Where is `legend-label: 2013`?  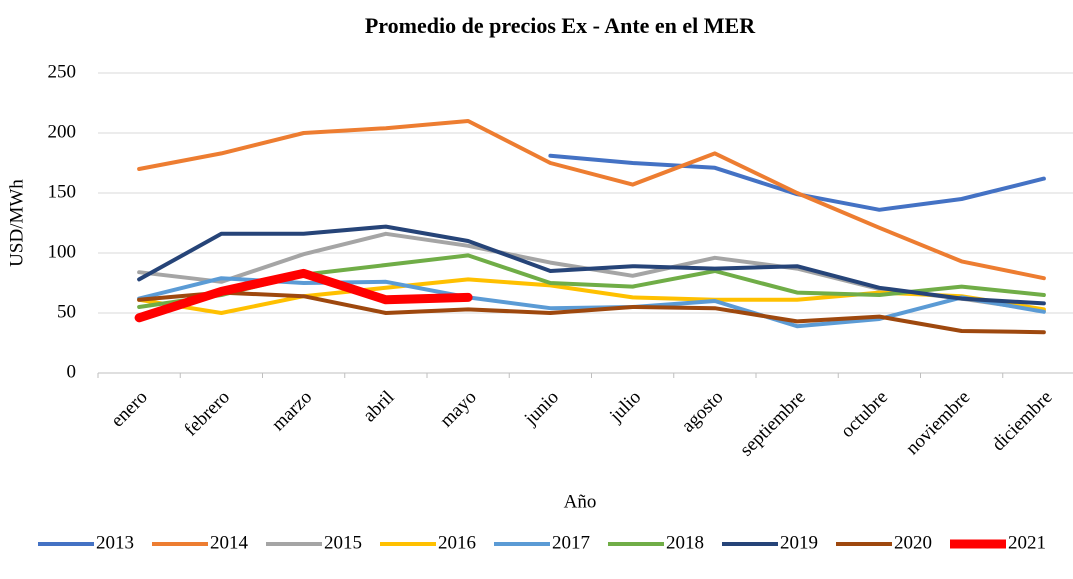
legend-label: 2013 is located at coordinates (115, 542).